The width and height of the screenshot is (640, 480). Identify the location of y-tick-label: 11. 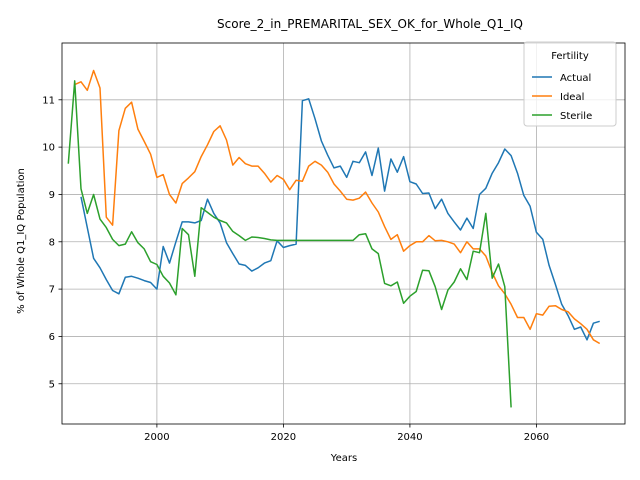
(48, 100).